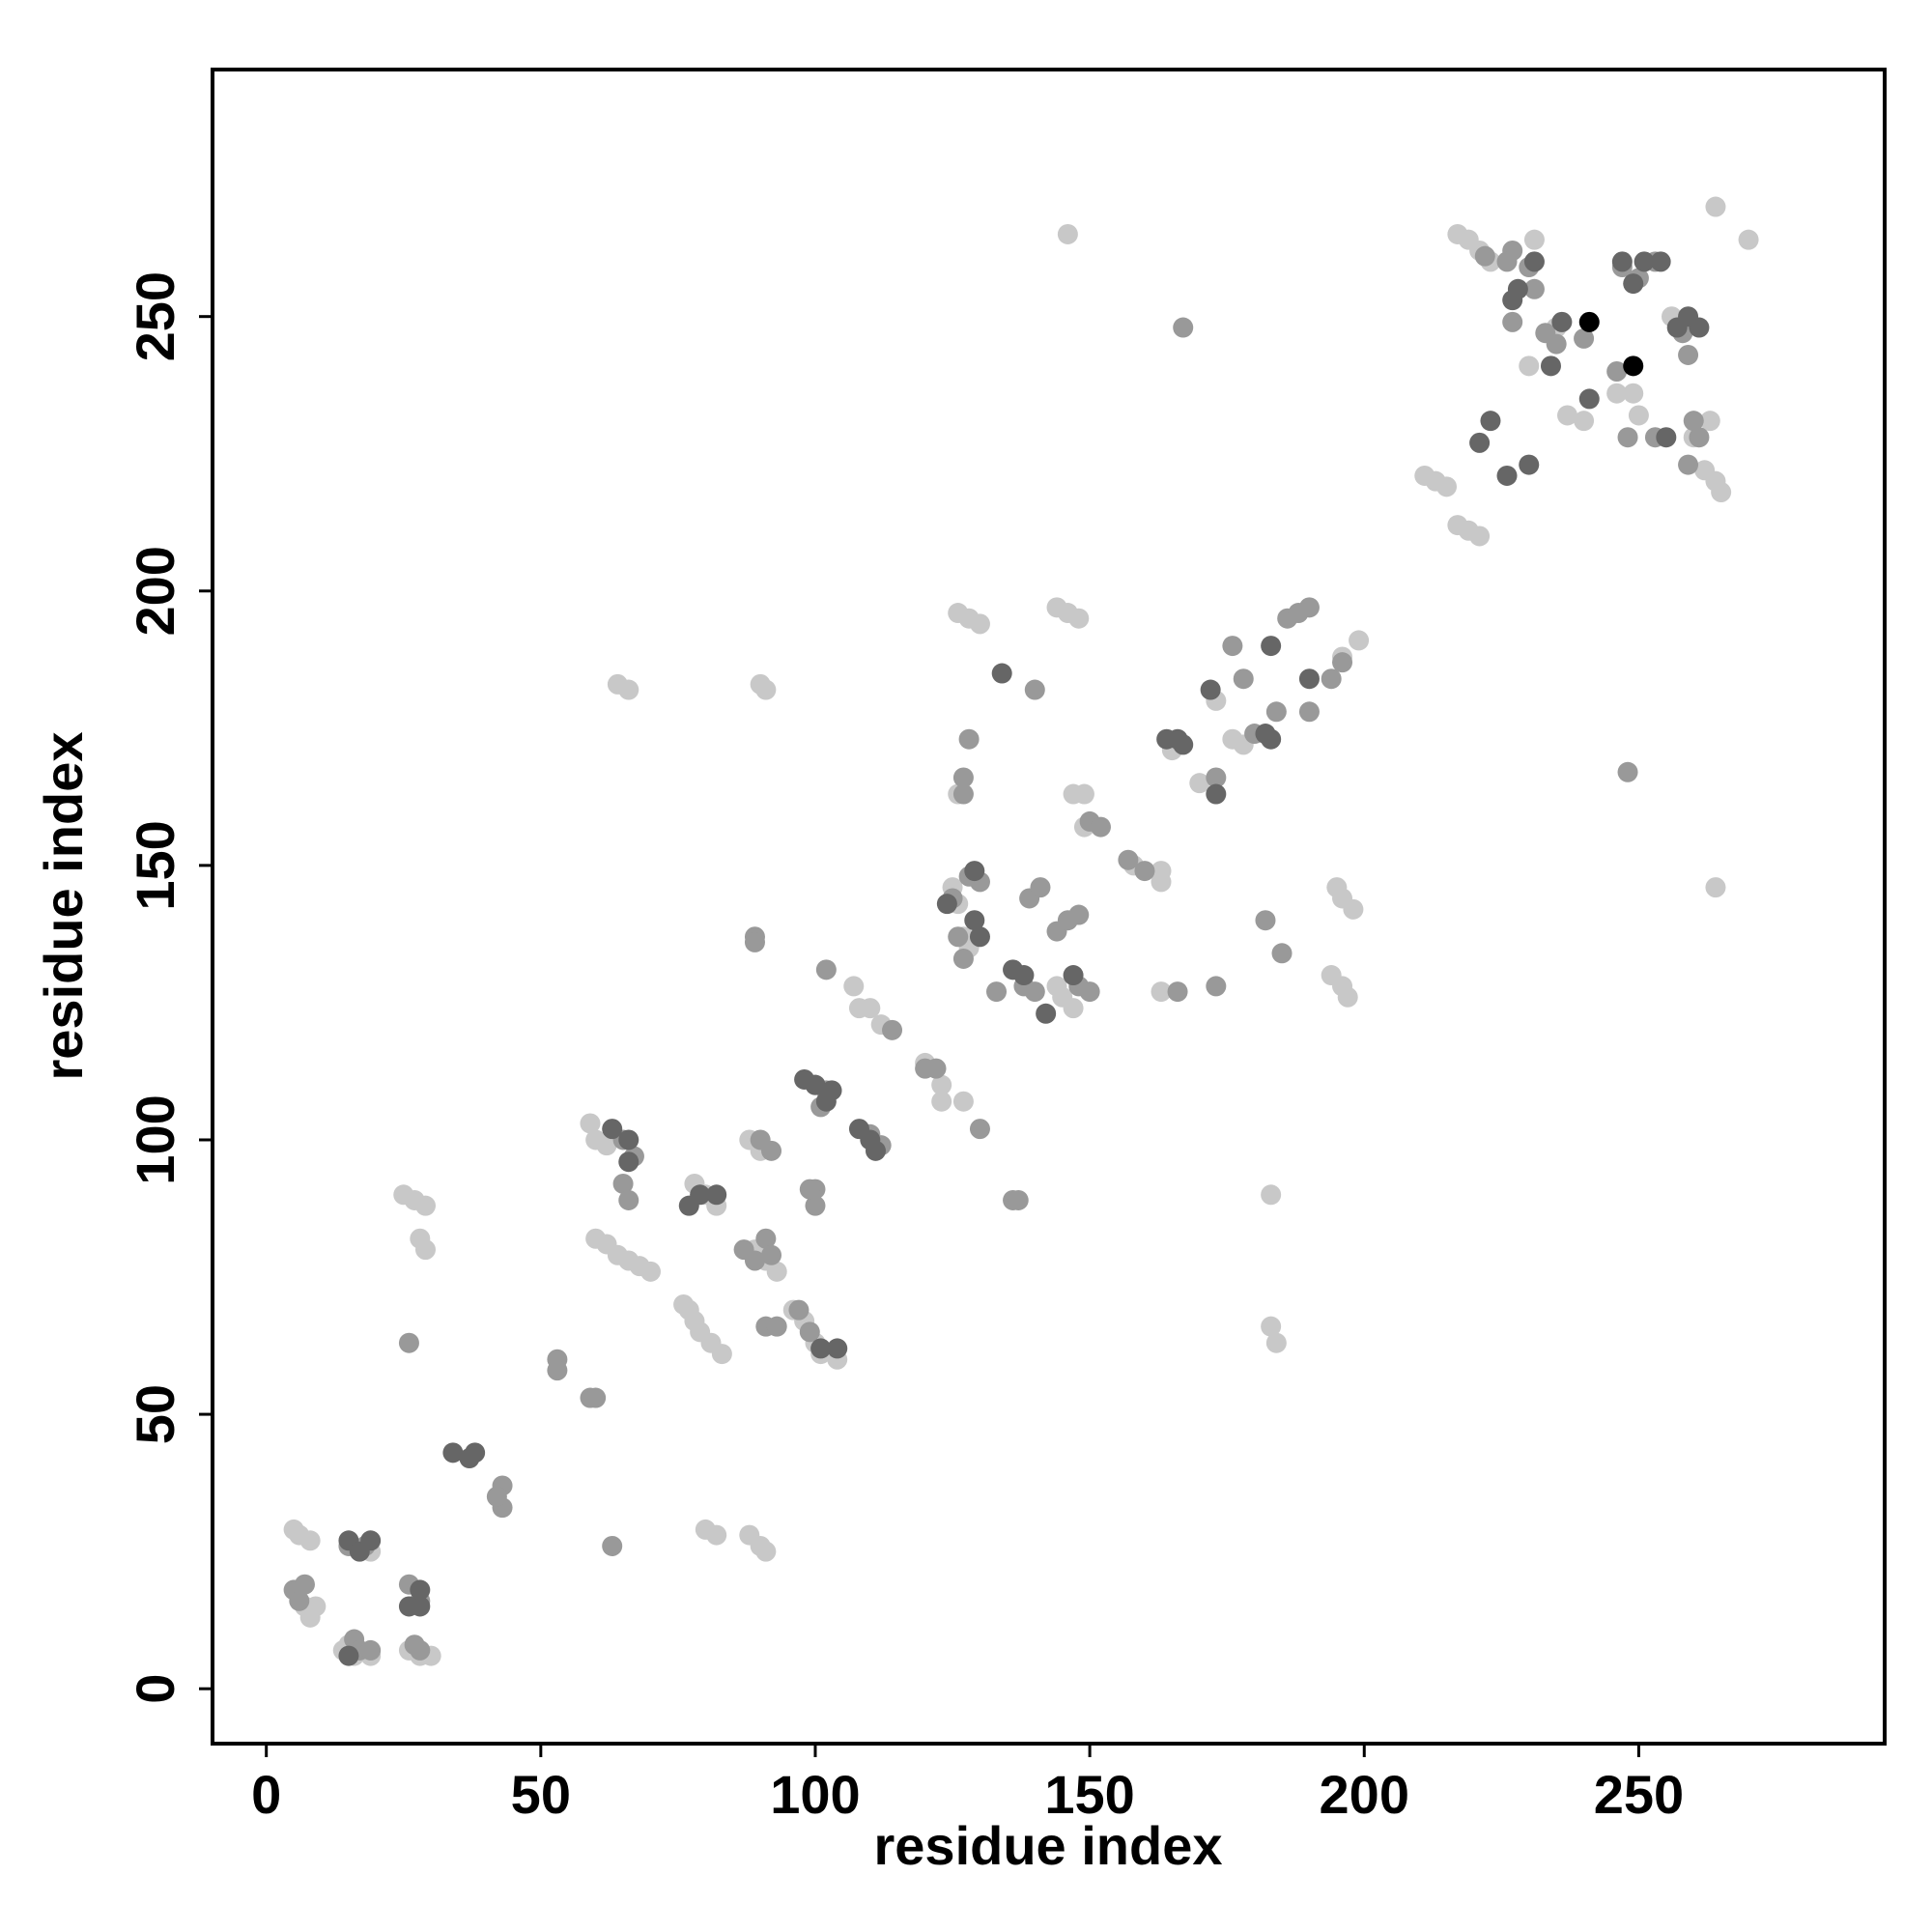 The image size is (1932, 1932). What do you see at coordinates (1089, 1794) in the screenshot?
I see `x-tick-label: 150` at bounding box center [1089, 1794].